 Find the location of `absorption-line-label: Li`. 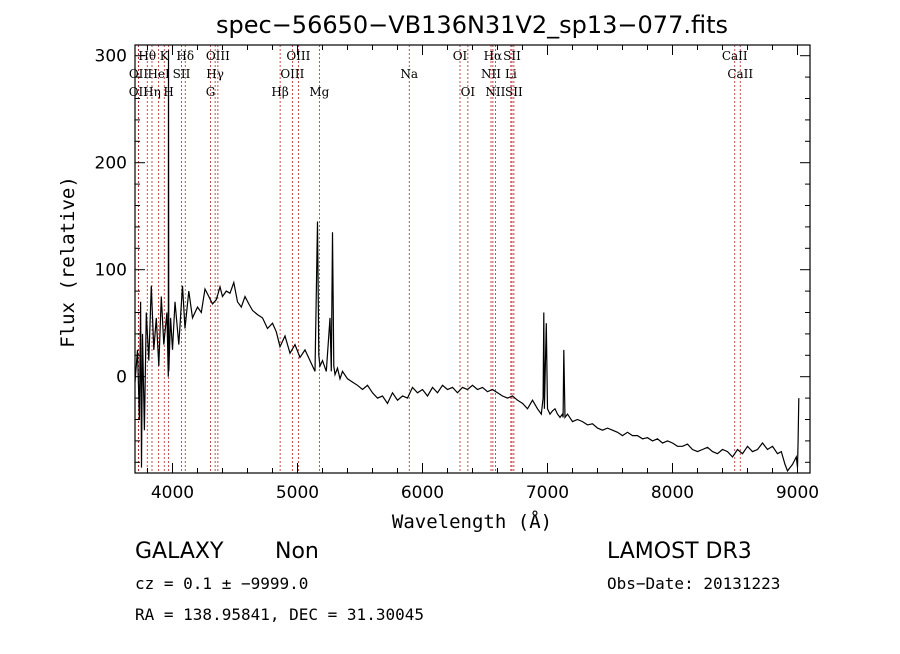

absorption-line-label: Li is located at coordinates (511, 74).